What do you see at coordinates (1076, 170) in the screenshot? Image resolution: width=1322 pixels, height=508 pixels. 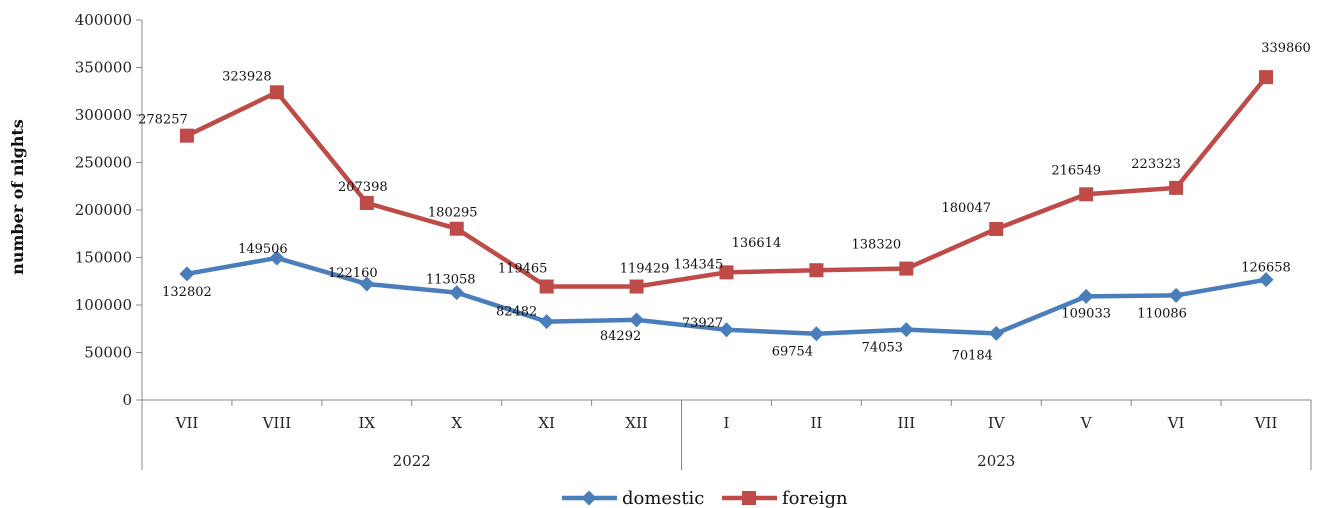 I see `data-label-foreign: 216549` at bounding box center [1076, 170].